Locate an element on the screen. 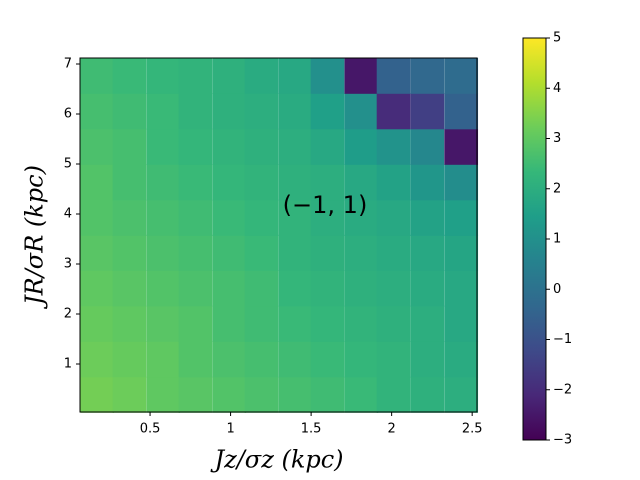 The height and width of the screenshot is (480, 640). colorbar-tick-label: 5 is located at coordinates (557, 38).